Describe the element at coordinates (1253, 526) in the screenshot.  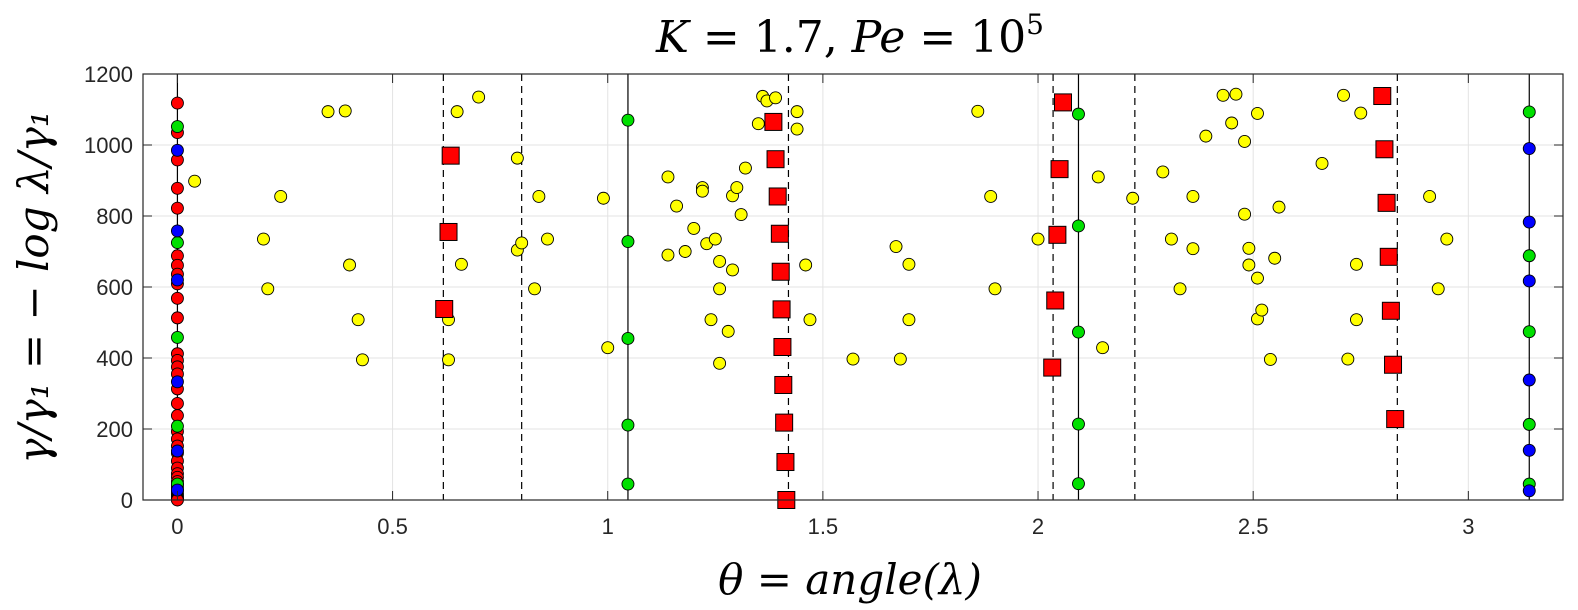
I see `x-tick-label: 2.5` at that location.